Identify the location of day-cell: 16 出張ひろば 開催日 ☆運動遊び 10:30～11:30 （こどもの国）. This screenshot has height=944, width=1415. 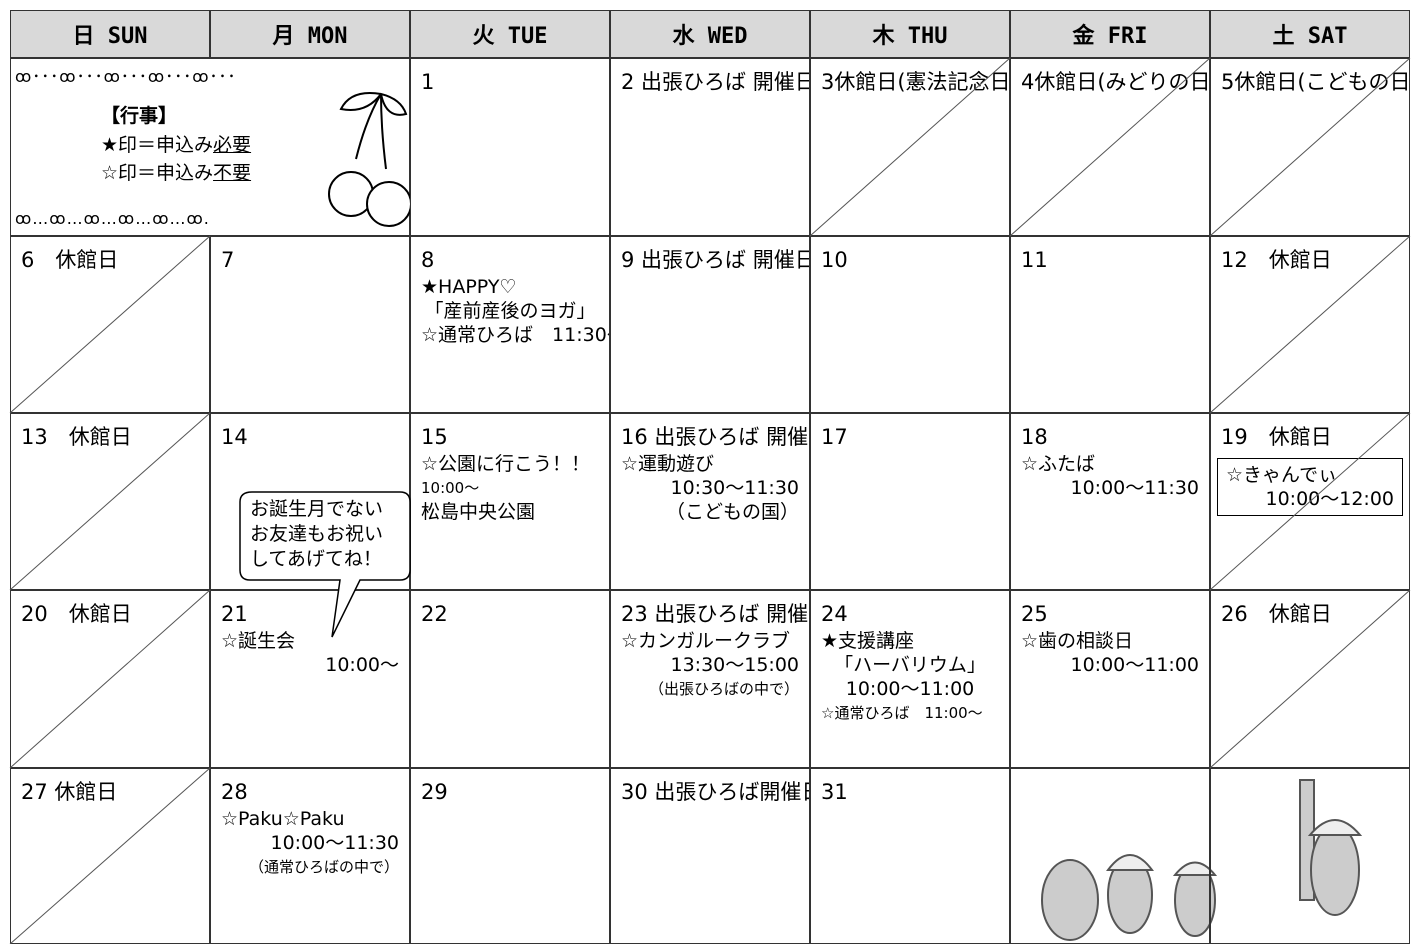
(710, 501).